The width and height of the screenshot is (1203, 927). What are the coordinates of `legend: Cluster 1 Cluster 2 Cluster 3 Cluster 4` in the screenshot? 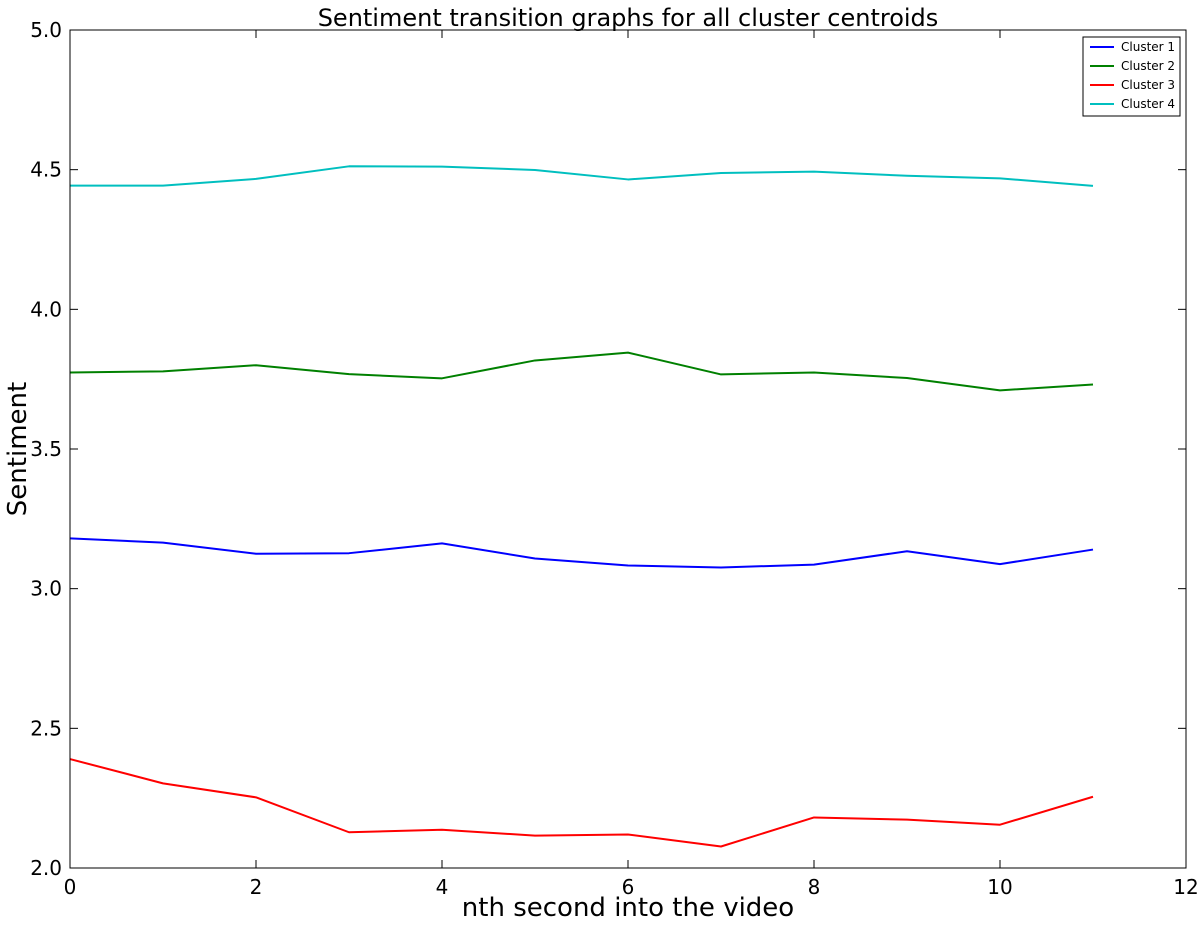 It's located at (1131, 76).